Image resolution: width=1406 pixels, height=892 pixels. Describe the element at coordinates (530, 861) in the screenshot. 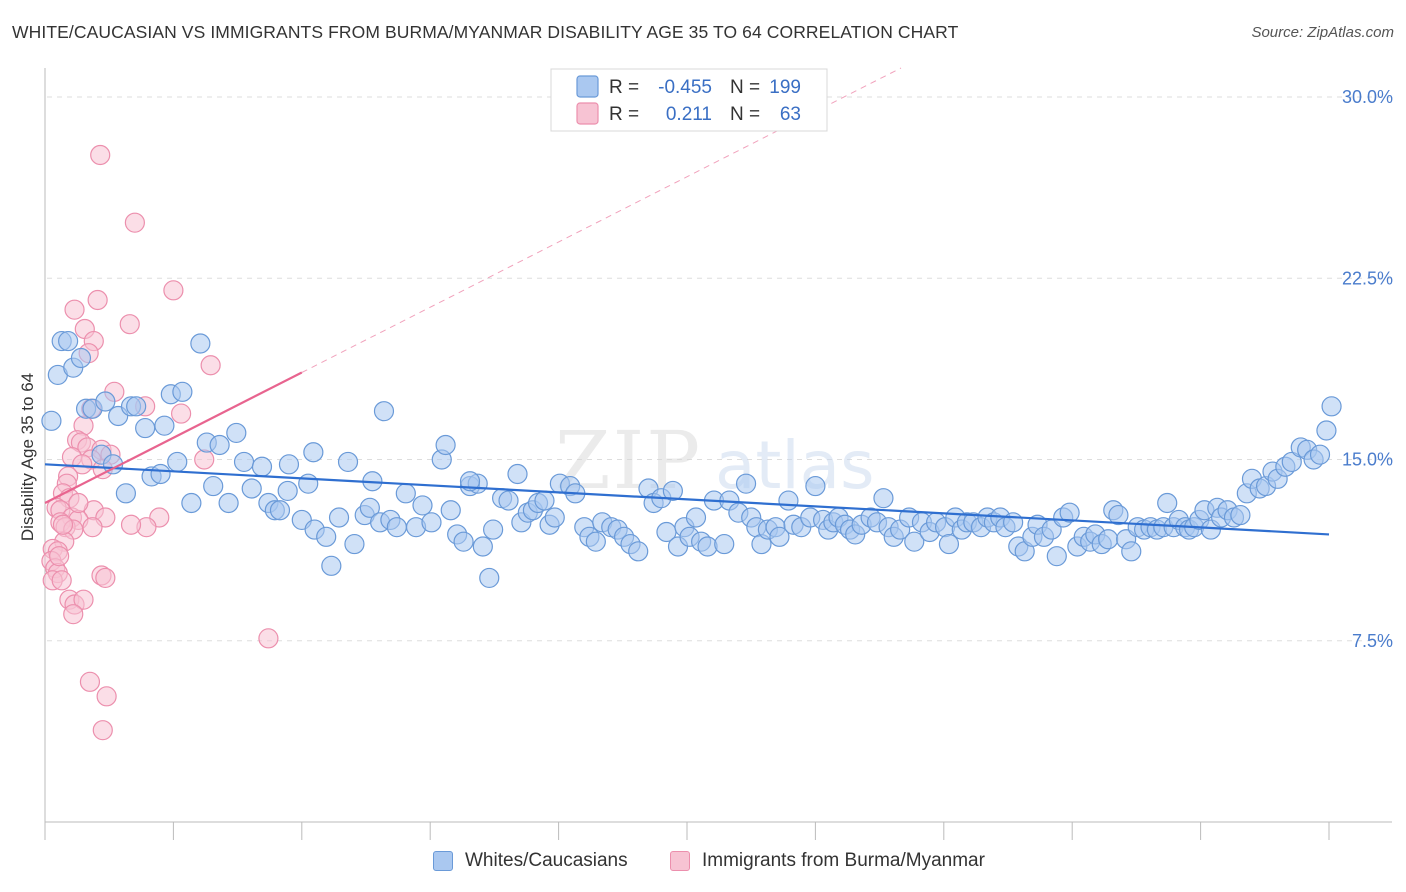

I see `legend-item-whites: Whites/Caucasians` at that location.